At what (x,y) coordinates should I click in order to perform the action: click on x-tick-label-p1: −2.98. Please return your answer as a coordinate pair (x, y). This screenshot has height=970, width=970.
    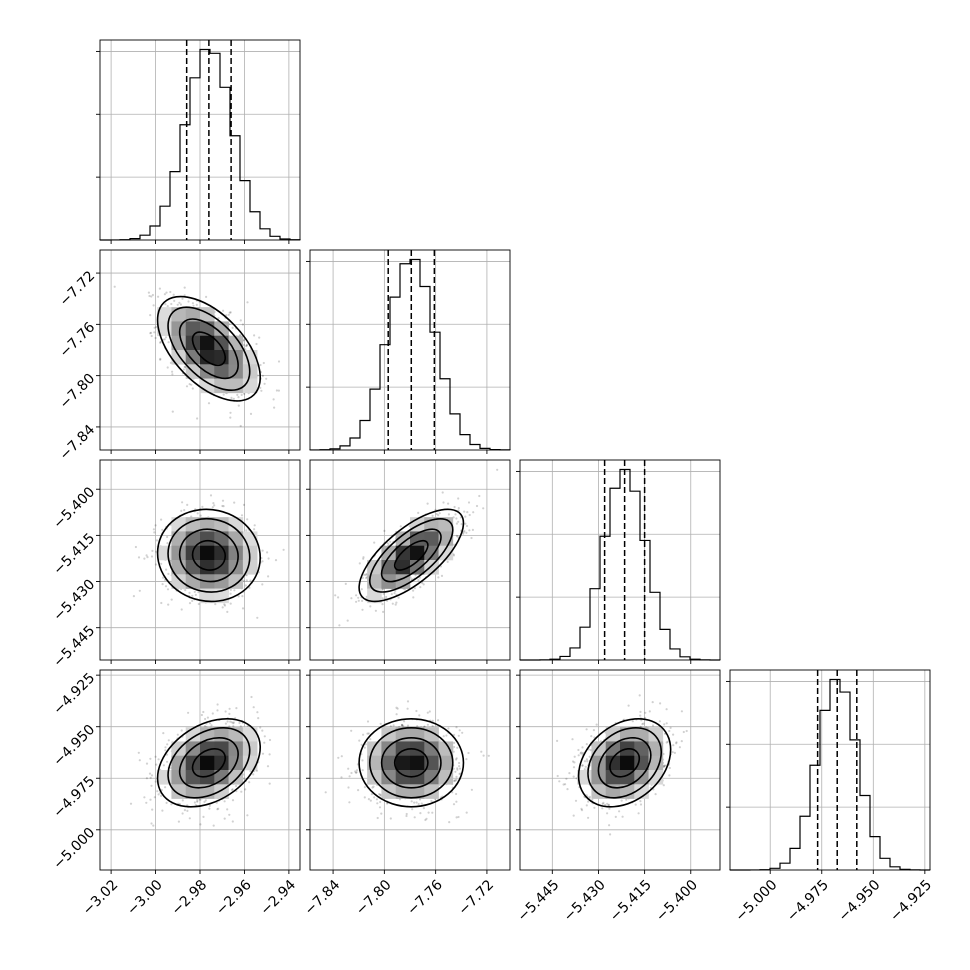
    Looking at the image, I should click on (190, 898).